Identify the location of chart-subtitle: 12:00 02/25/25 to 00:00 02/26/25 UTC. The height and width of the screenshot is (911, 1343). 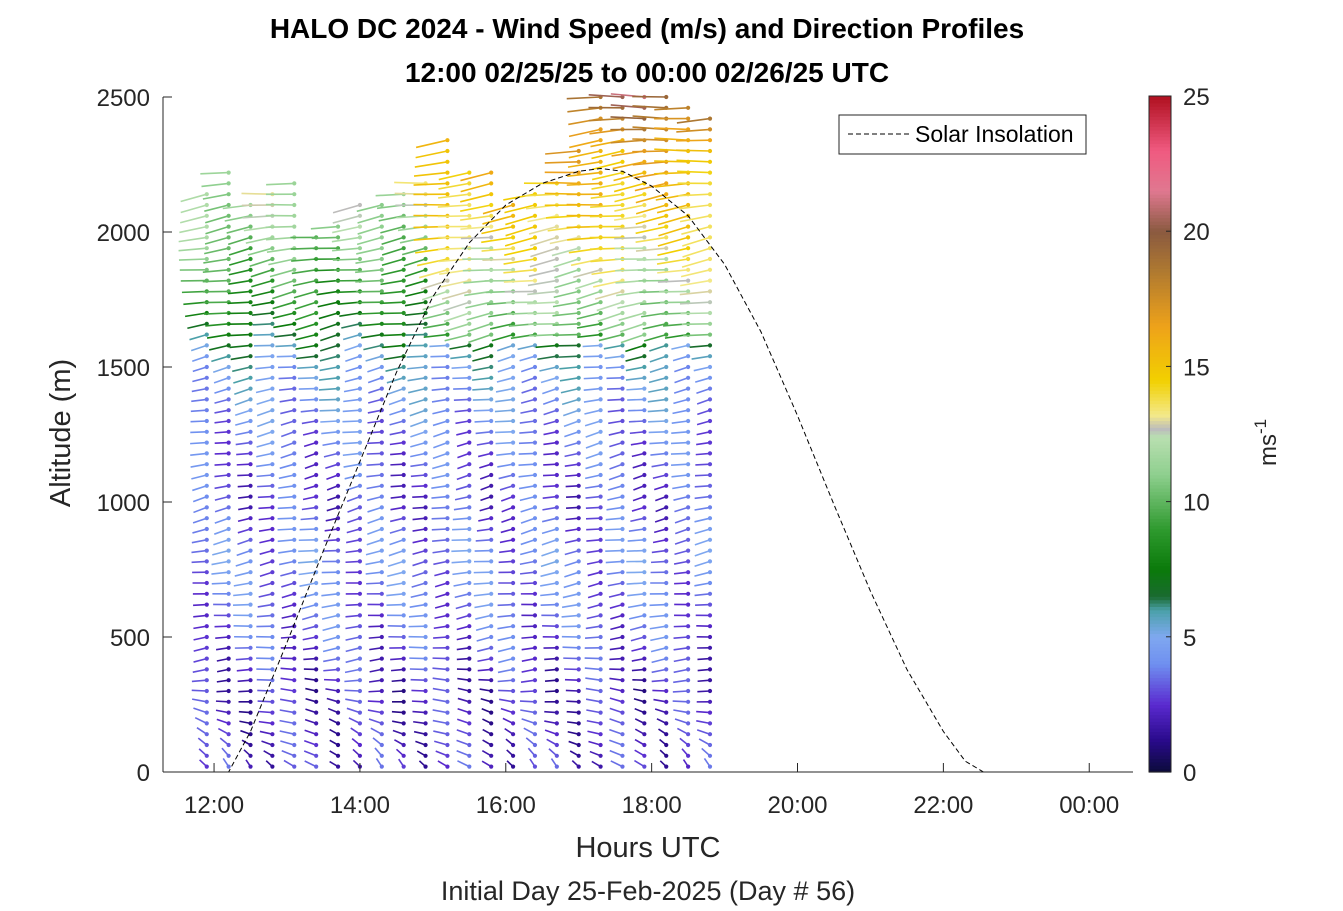
(647, 72).